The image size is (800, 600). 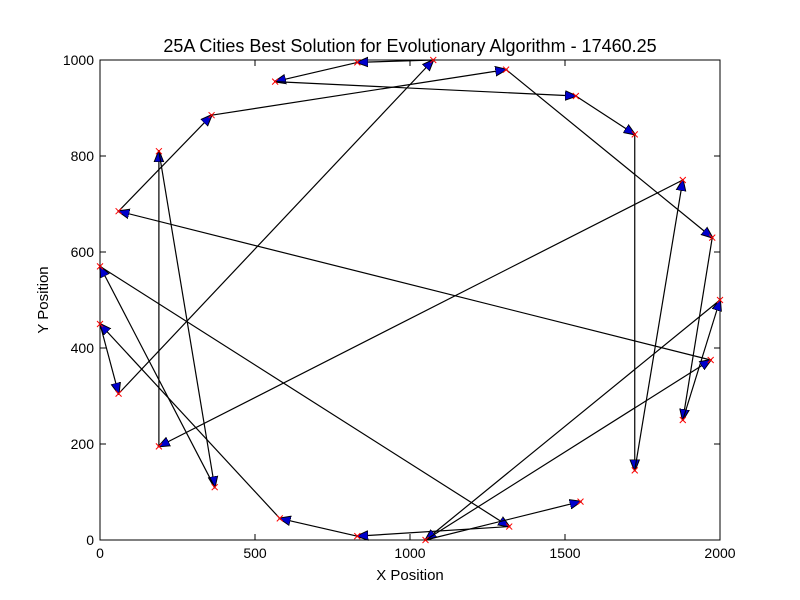 What do you see at coordinates (410, 575) in the screenshot?
I see `x-axis-label: X Position` at bounding box center [410, 575].